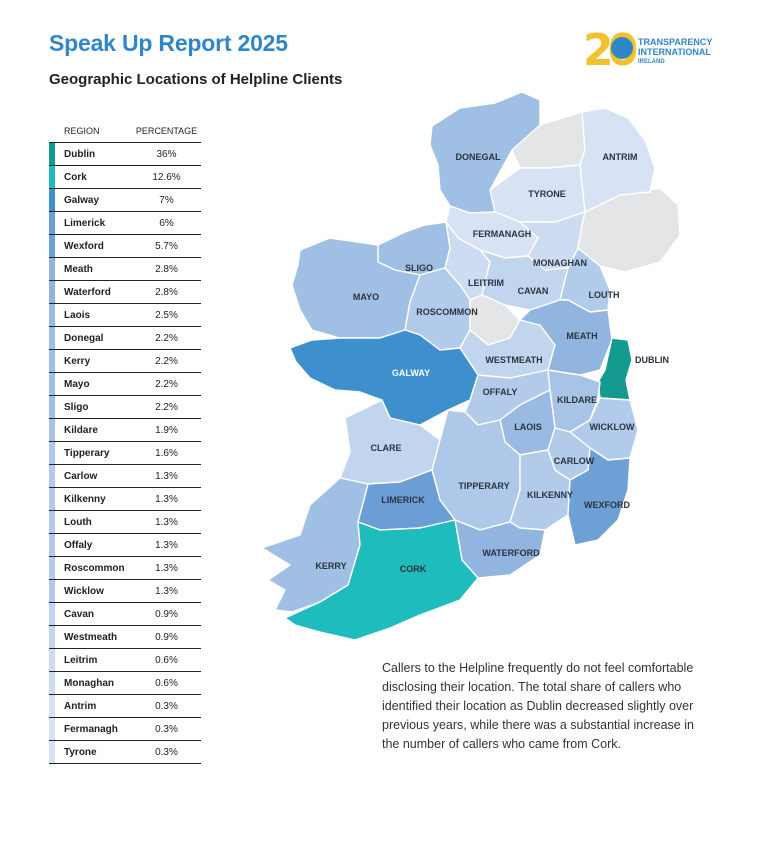 The image size is (757, 868). Describe the element at coordinates (93, 269) in the screenshot. I see `region-name: Meath` at that location.